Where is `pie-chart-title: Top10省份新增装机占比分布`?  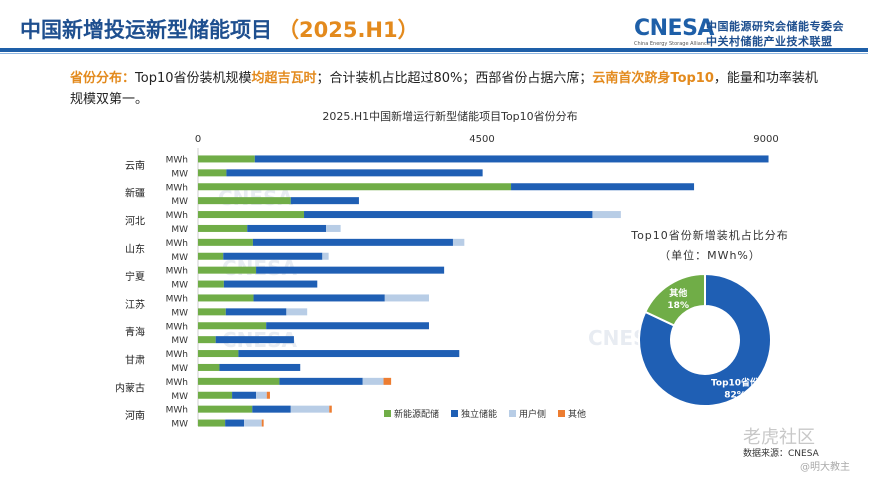 pie-chart-title: Top10省份新增装机占比分布 is located at coordinates (710, 235).